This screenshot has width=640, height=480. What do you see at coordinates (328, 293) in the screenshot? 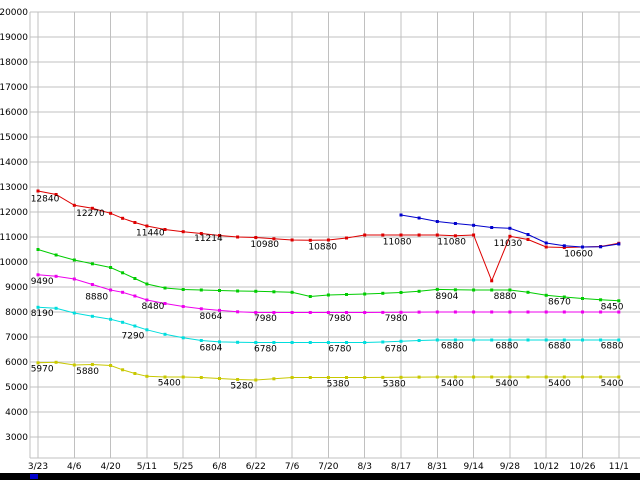
I see `series-line-magenta` at bounding box center [328, 293].